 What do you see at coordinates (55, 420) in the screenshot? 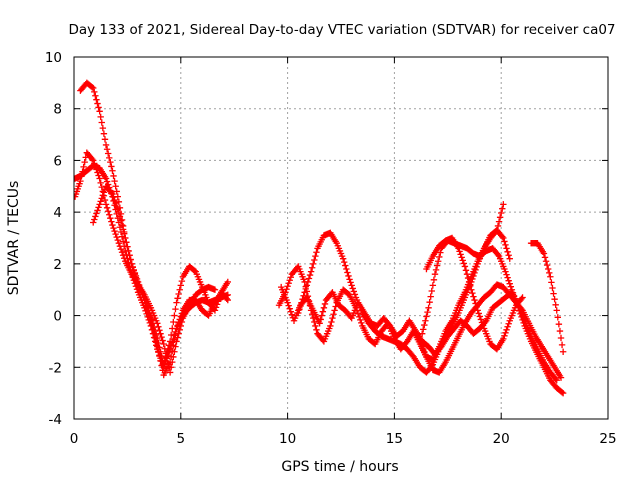
I see `y-tick-label: -4` at bounding box center [55, 420].